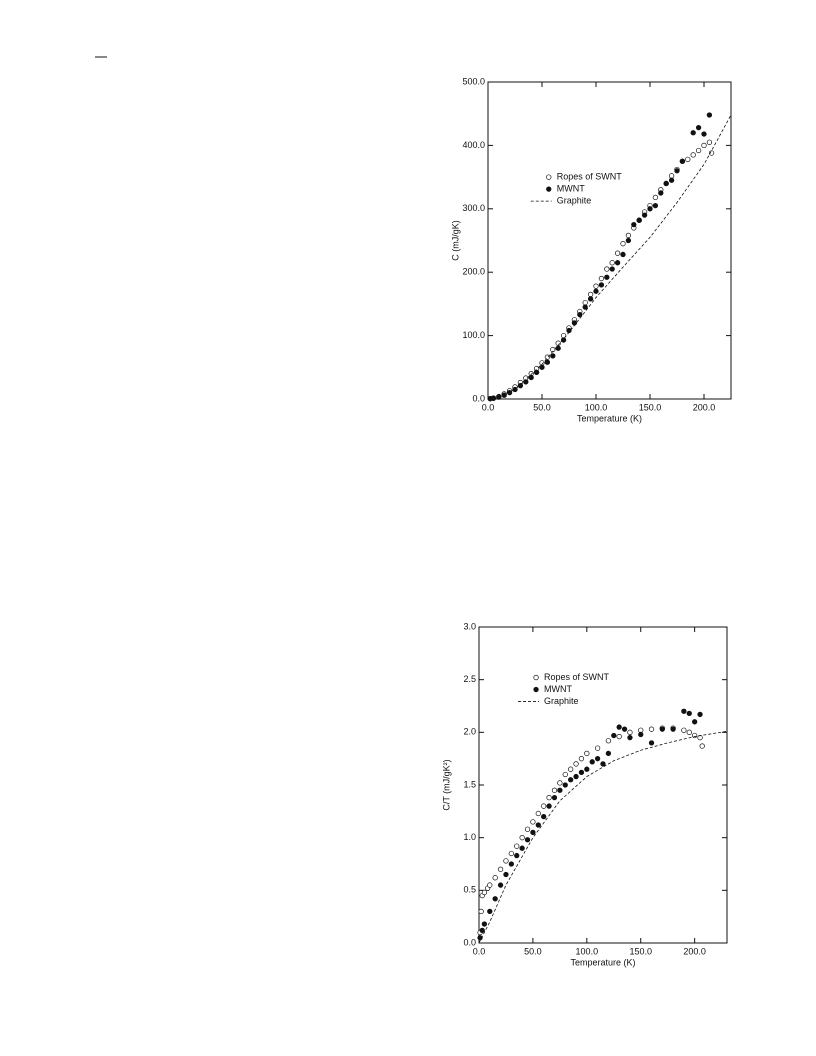 The height and width of the screenshot is (1056, 816). I want to click on legend-label: Ropes of SWNT, so click(590, 176).